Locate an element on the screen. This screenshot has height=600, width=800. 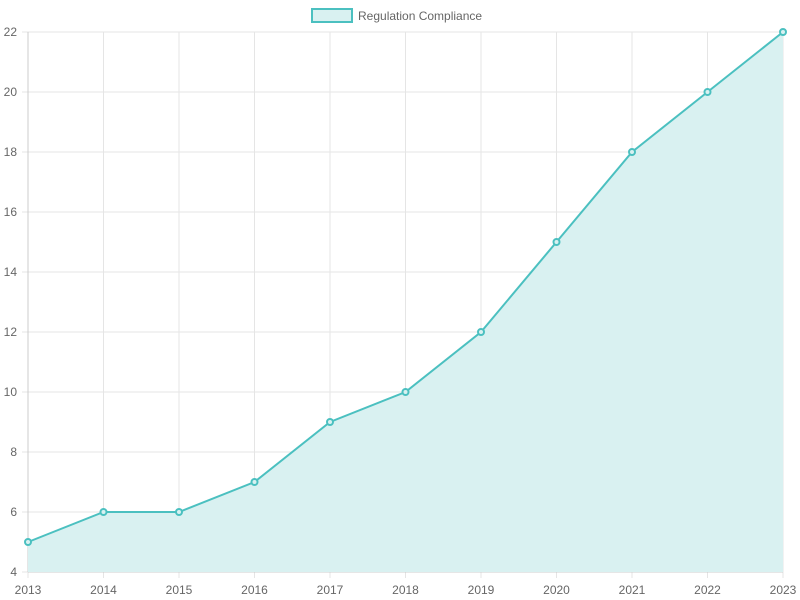
legend-swatch-icon is located at coordinates (332, 15).